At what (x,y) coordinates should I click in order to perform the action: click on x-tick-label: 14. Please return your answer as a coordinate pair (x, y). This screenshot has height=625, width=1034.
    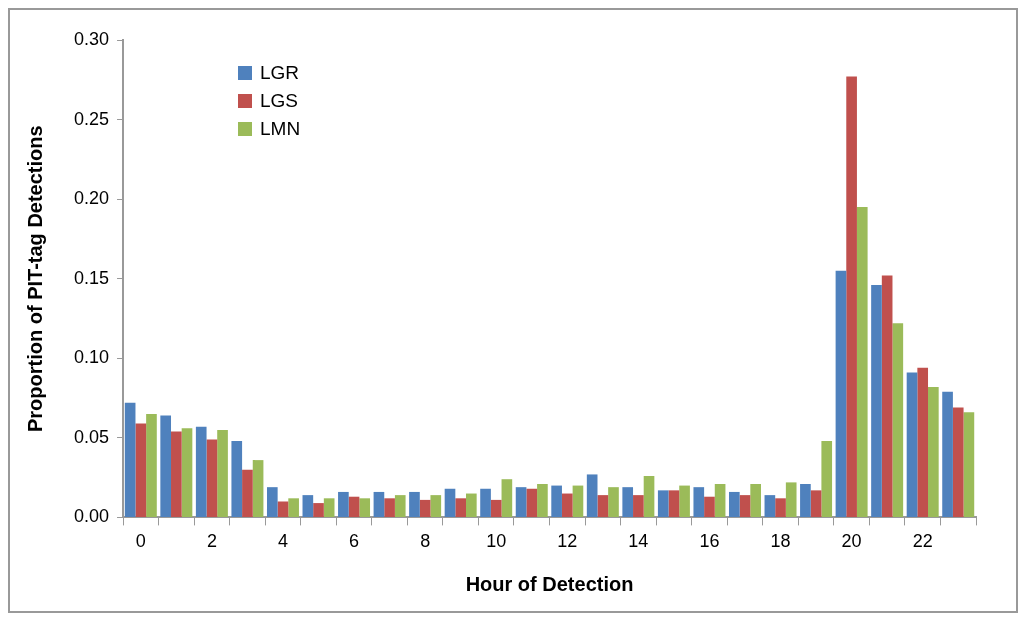
    Looking at the image, I should click on (638, 541).